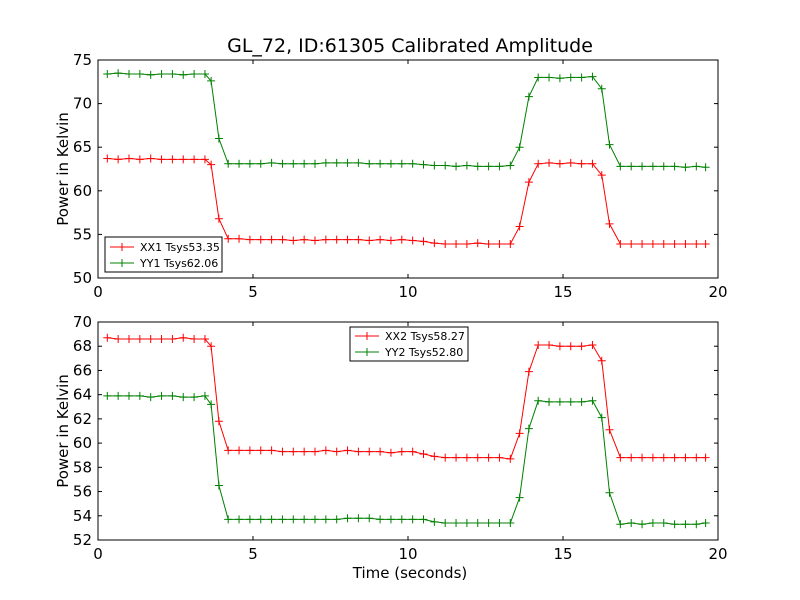 The height and width of the screenshot is (600, 800). I want to click on top-legend-box, so click(163, 254).